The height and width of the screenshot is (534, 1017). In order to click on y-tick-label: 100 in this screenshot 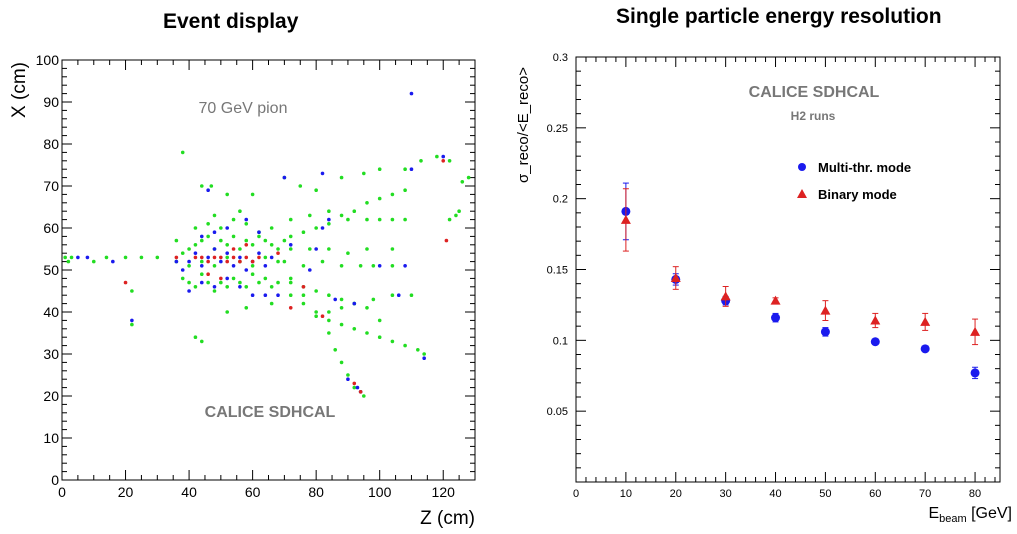, I will do `click(48, 60)`.